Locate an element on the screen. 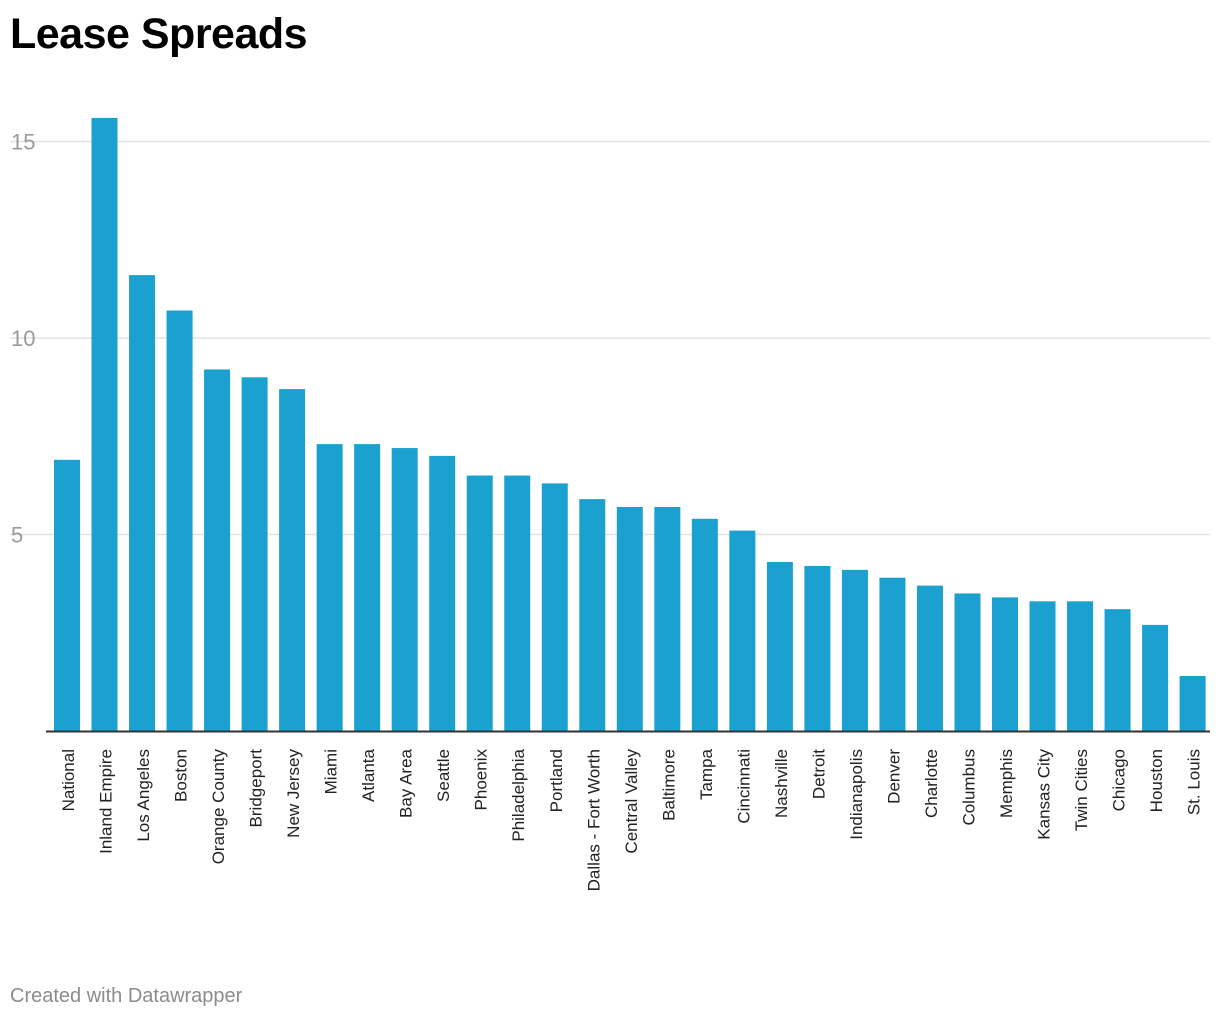  x-category-label: Seattle is located at coordinates (443, 775).